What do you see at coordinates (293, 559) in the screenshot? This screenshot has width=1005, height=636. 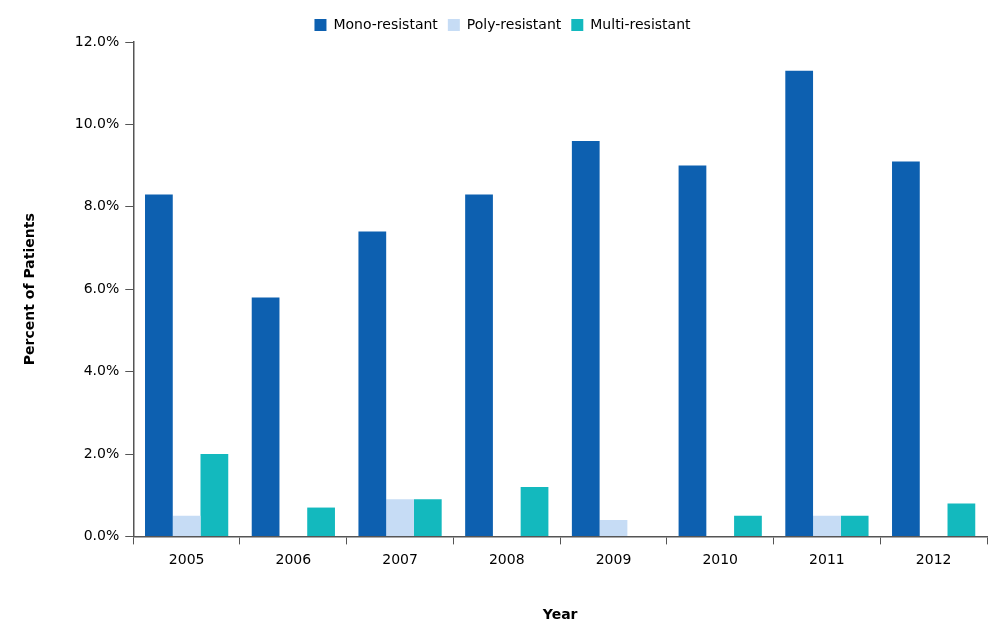 I see `x-tick-label: 2006` at bounding box center [293, 559].